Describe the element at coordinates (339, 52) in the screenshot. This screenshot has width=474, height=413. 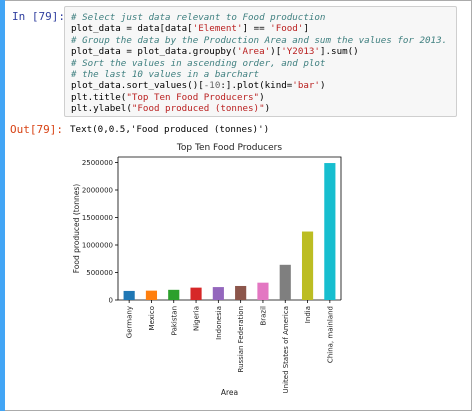
I see `code-token: ].sum()` at that location.